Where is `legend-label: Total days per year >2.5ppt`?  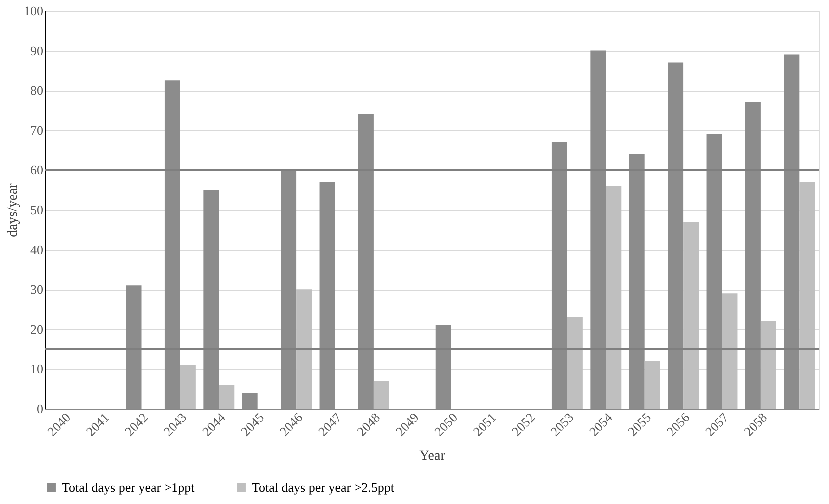
legend-label: Total days per year >2.5ppt is located at coordinates (323, 487).